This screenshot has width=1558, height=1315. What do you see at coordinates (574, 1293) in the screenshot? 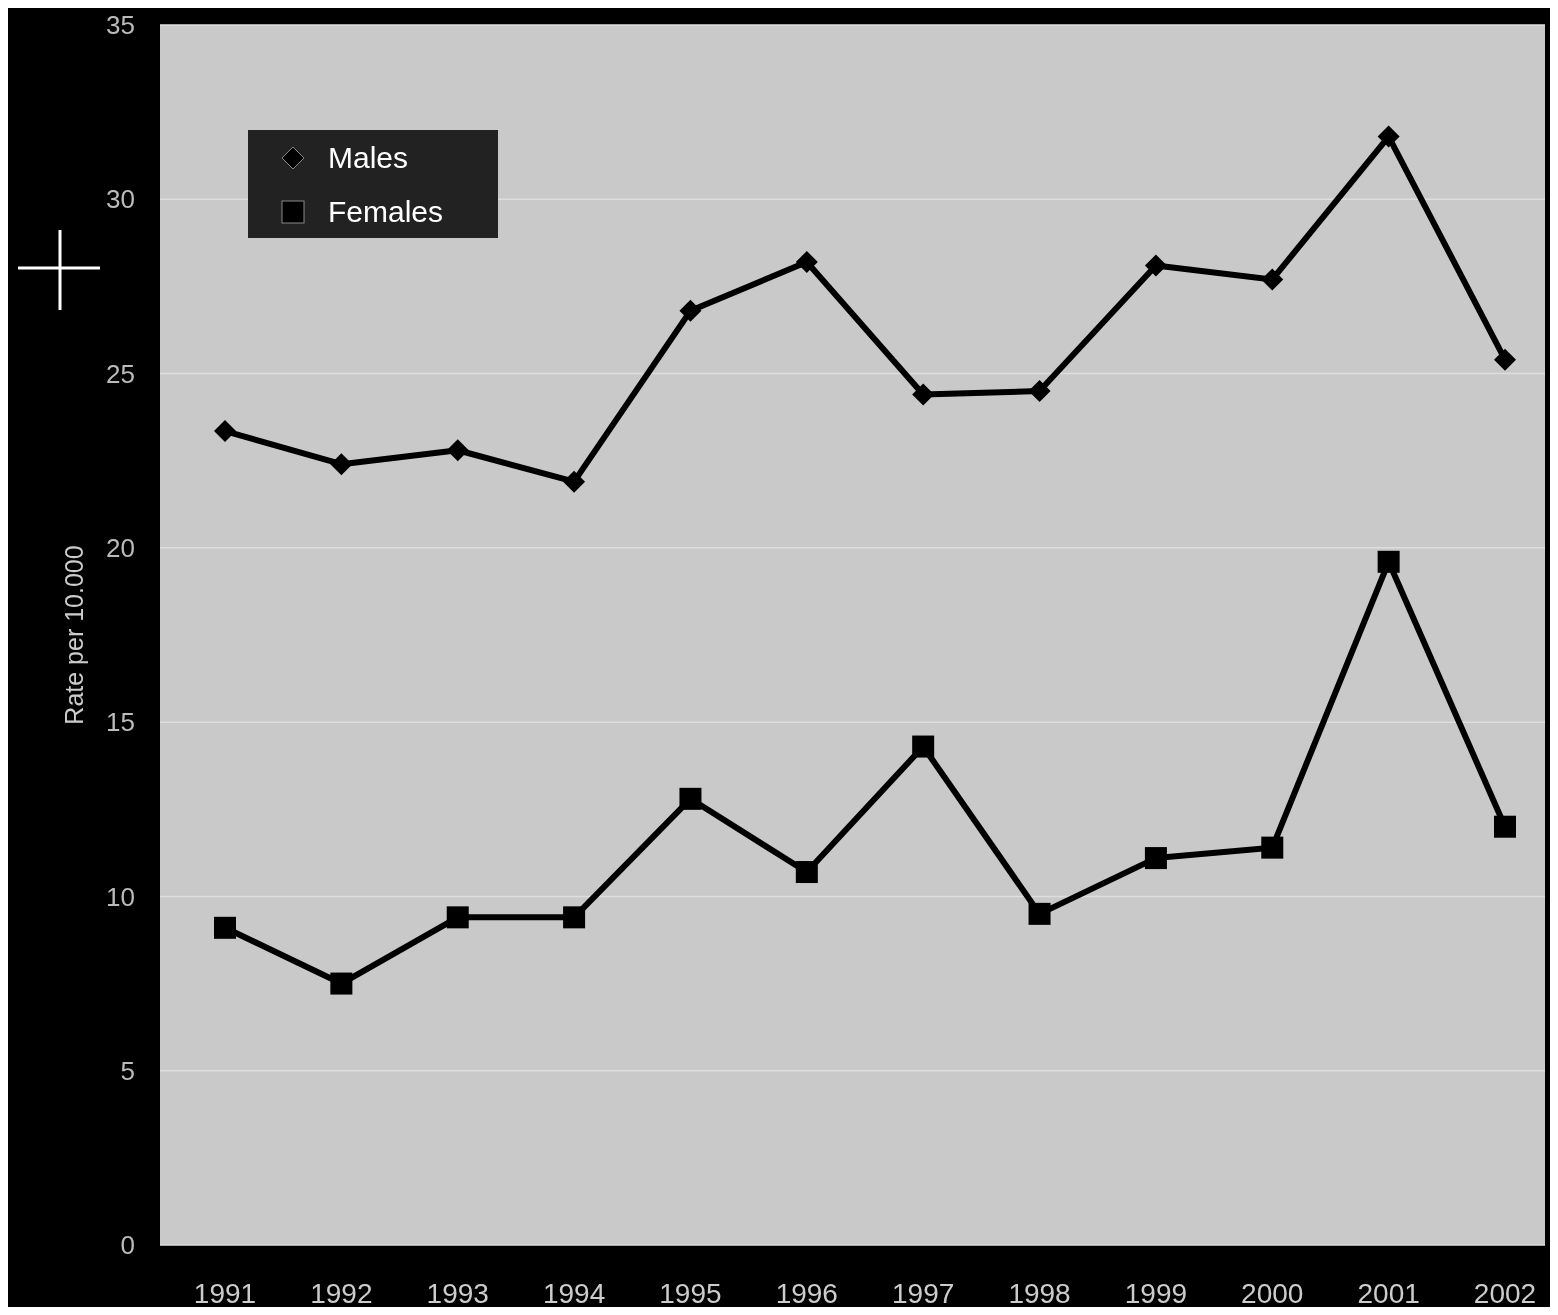
I see `x-tick-label: 1994` at bounding box center [574, 1293].